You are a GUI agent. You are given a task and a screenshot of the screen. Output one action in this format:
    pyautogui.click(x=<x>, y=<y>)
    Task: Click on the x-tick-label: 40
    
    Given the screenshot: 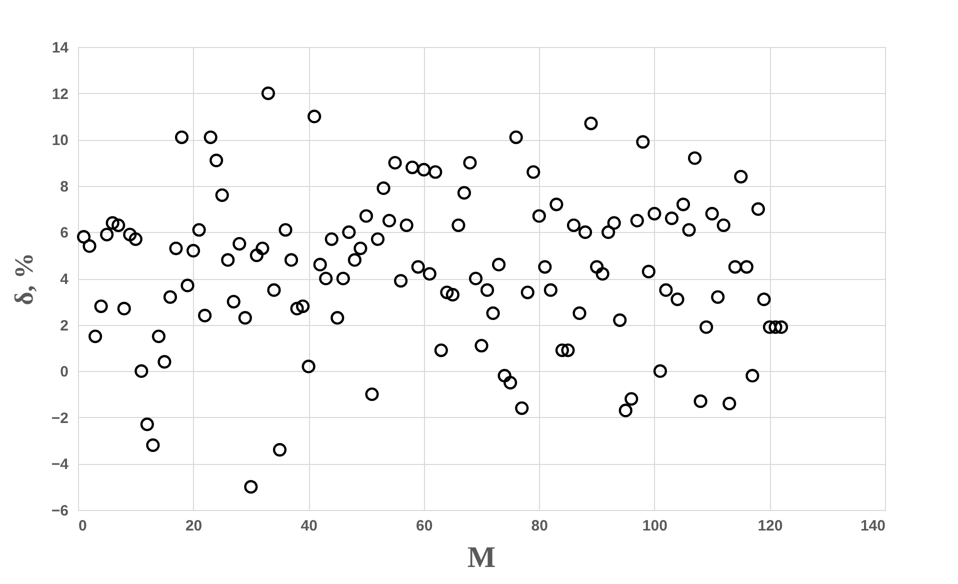 What is the action you would take?
    pyautogui.click(x=309, y=526)
    